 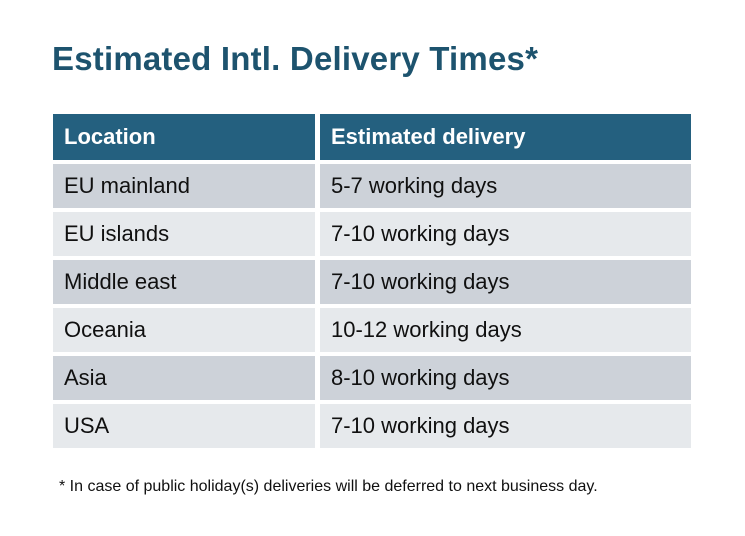 I want to click on column-header-estimated-delivery: Estimated delivery, so click(x=505, y=137).